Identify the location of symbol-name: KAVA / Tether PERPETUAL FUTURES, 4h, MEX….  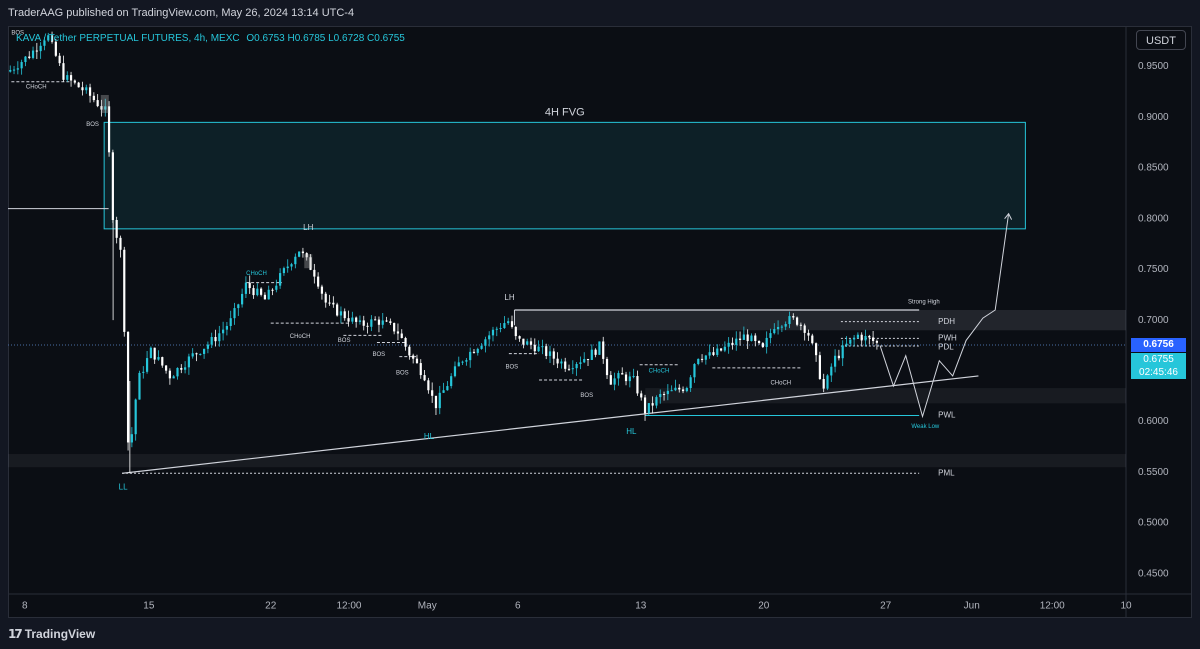
(128, 38).